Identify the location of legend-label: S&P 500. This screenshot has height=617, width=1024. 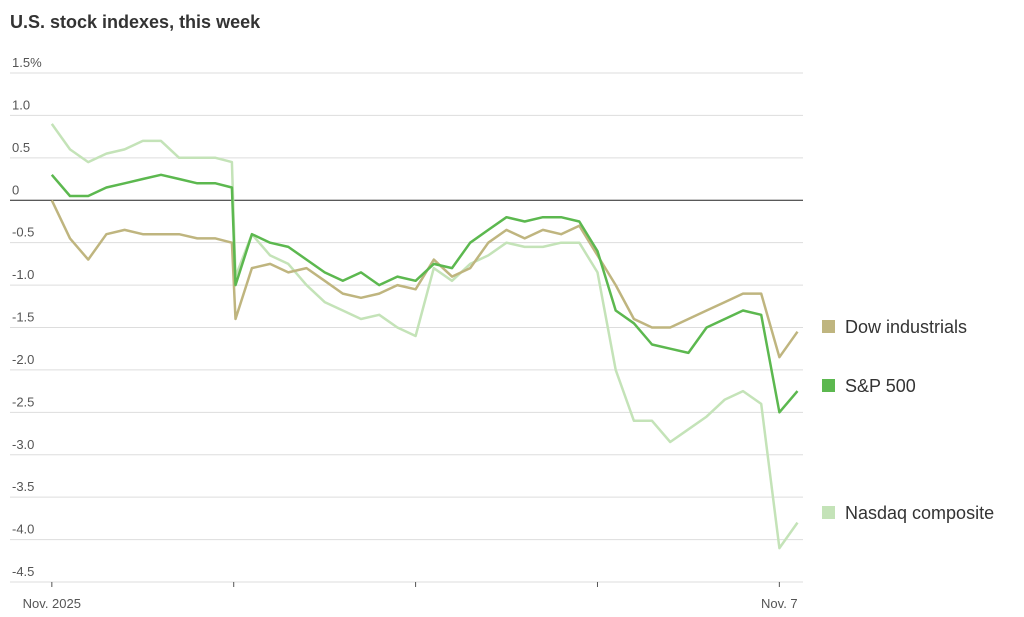
(880, 386).